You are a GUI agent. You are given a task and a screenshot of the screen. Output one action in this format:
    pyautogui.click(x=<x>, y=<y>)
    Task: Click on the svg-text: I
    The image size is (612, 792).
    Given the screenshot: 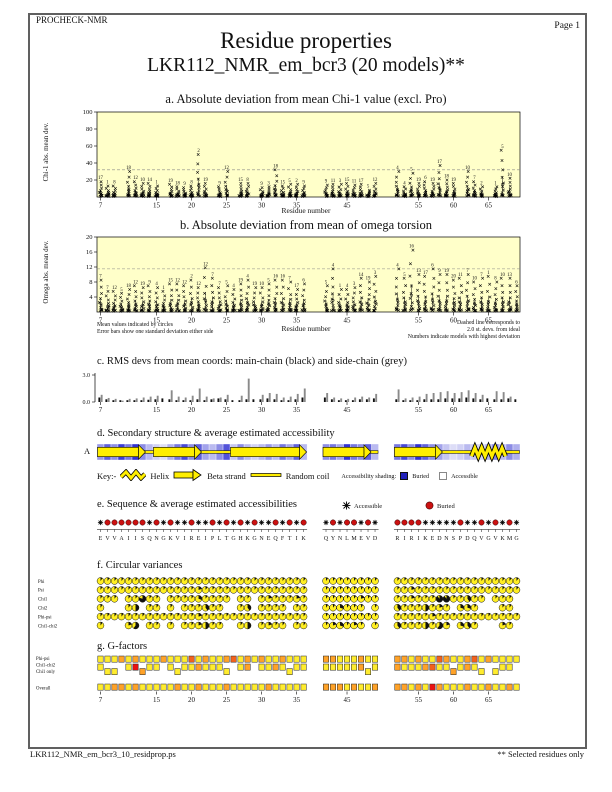 What is the action you would take?
    pyautogui.click(x=206, y=539)
    